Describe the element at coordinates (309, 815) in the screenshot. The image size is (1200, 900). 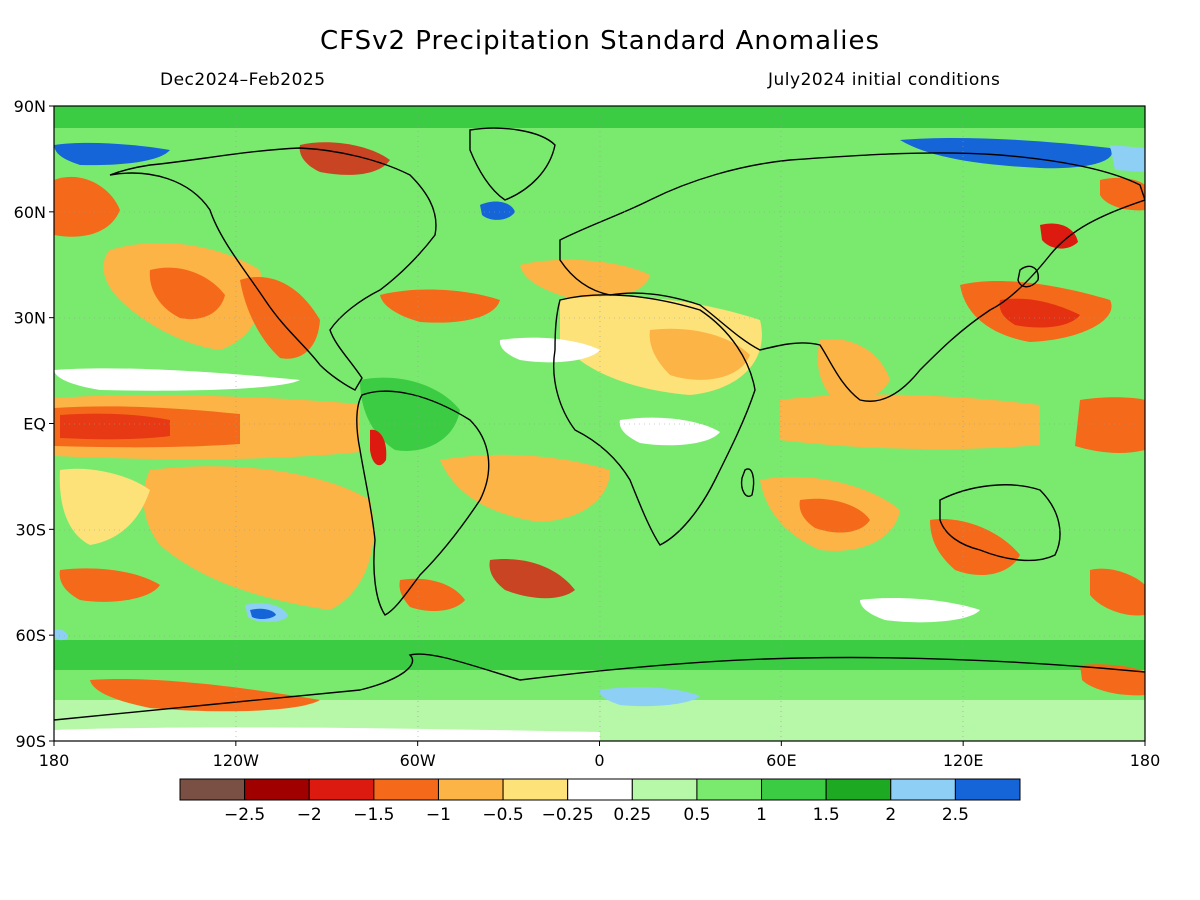
I see `legend-label: −2` at that location.